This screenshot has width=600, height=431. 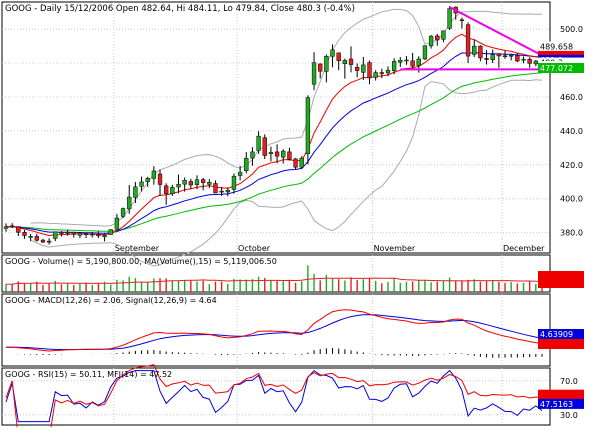 I want to click on price-tick-label: 380.0, so click(x=571, y=233).